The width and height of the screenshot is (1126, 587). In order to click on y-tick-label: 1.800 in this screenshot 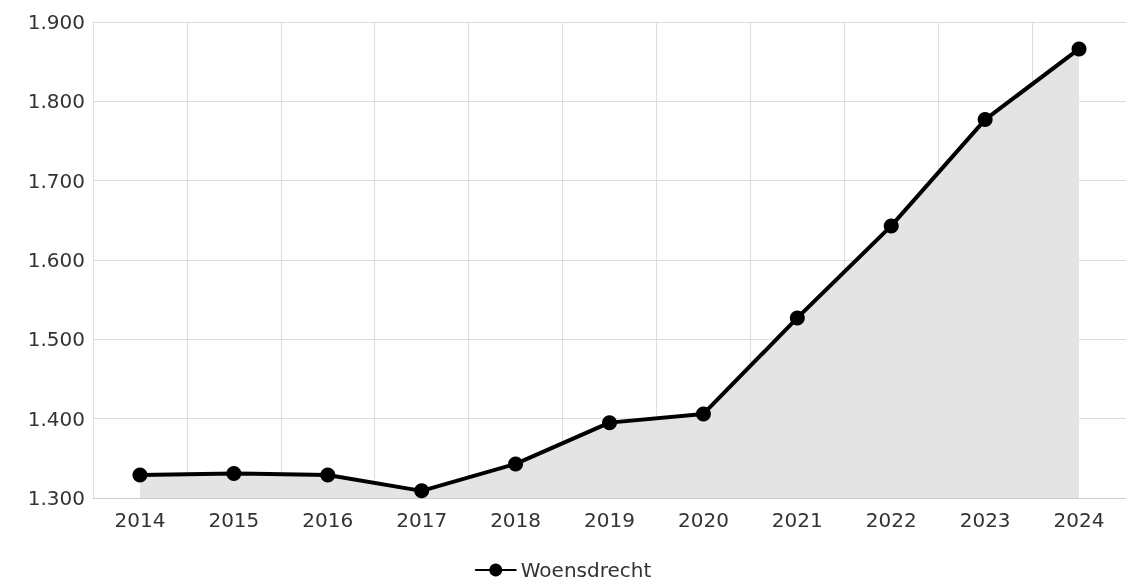, I will do `click(56, 101)`.